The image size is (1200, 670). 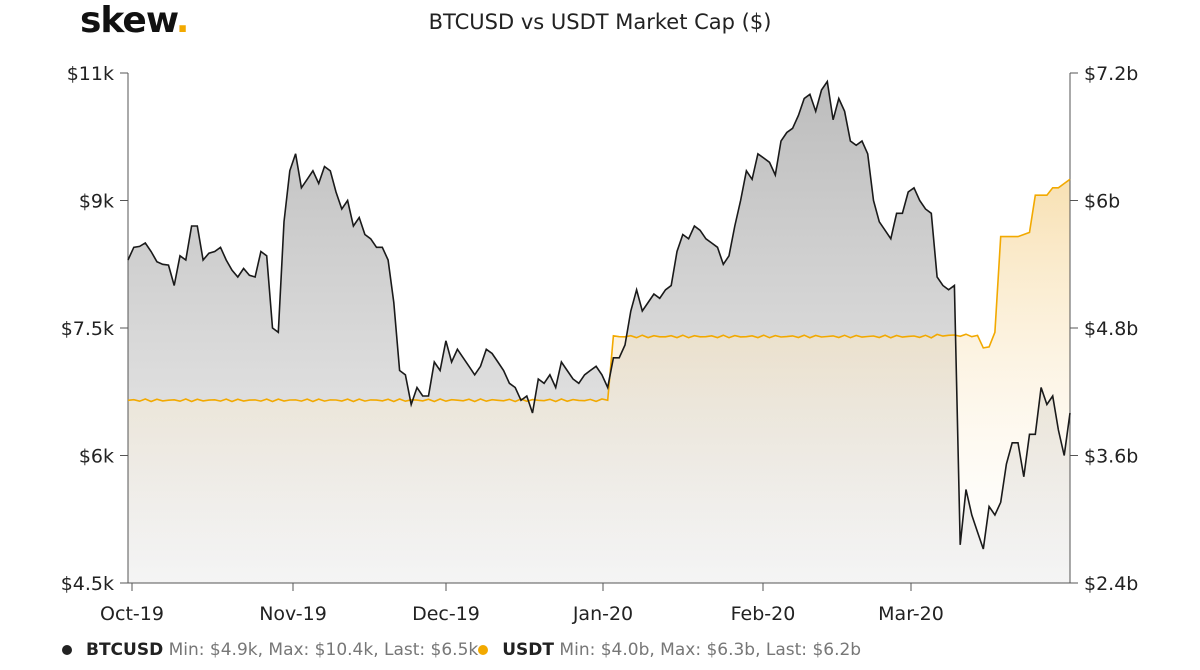 I want to click on x-tick-label: Feb-20, so click(x=763, y=614).